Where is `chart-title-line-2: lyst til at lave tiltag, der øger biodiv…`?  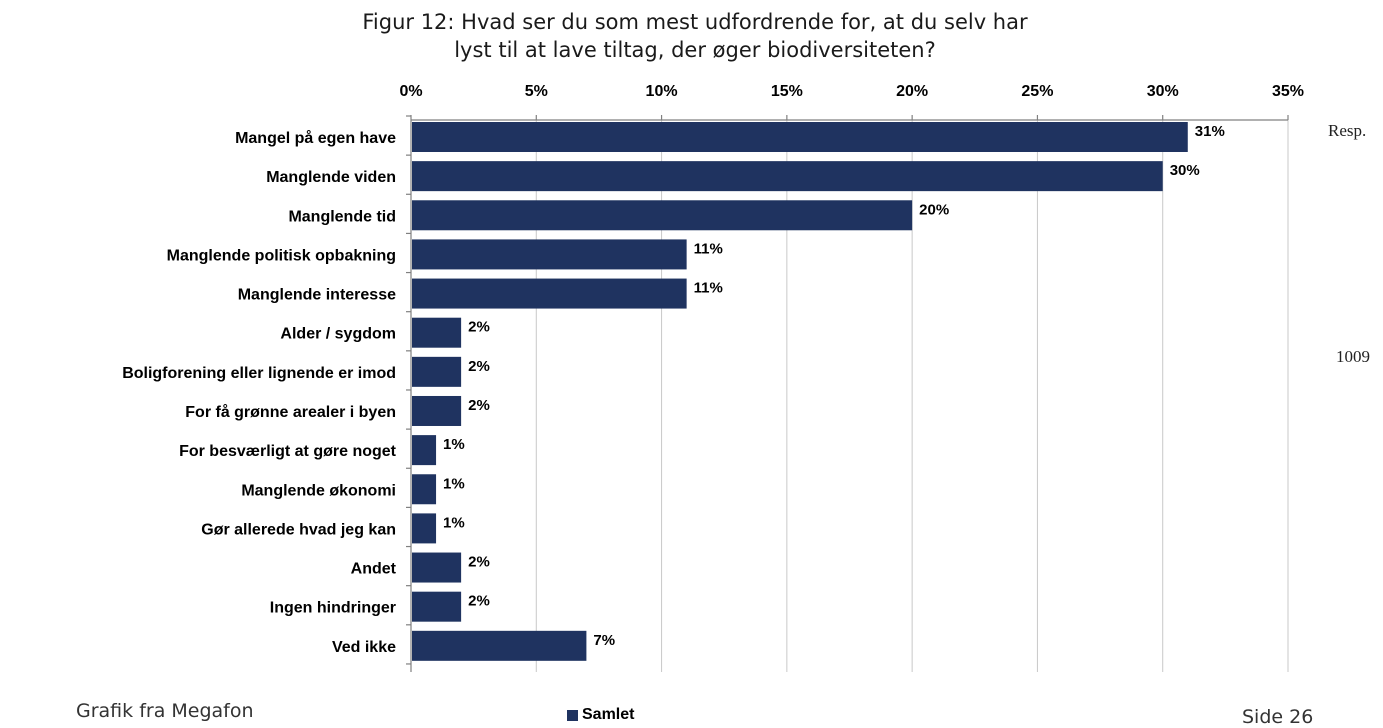
chart-title-line-2: lyst til at lave tiltag, der øger biodiv… is located at coordinates (695, 50).